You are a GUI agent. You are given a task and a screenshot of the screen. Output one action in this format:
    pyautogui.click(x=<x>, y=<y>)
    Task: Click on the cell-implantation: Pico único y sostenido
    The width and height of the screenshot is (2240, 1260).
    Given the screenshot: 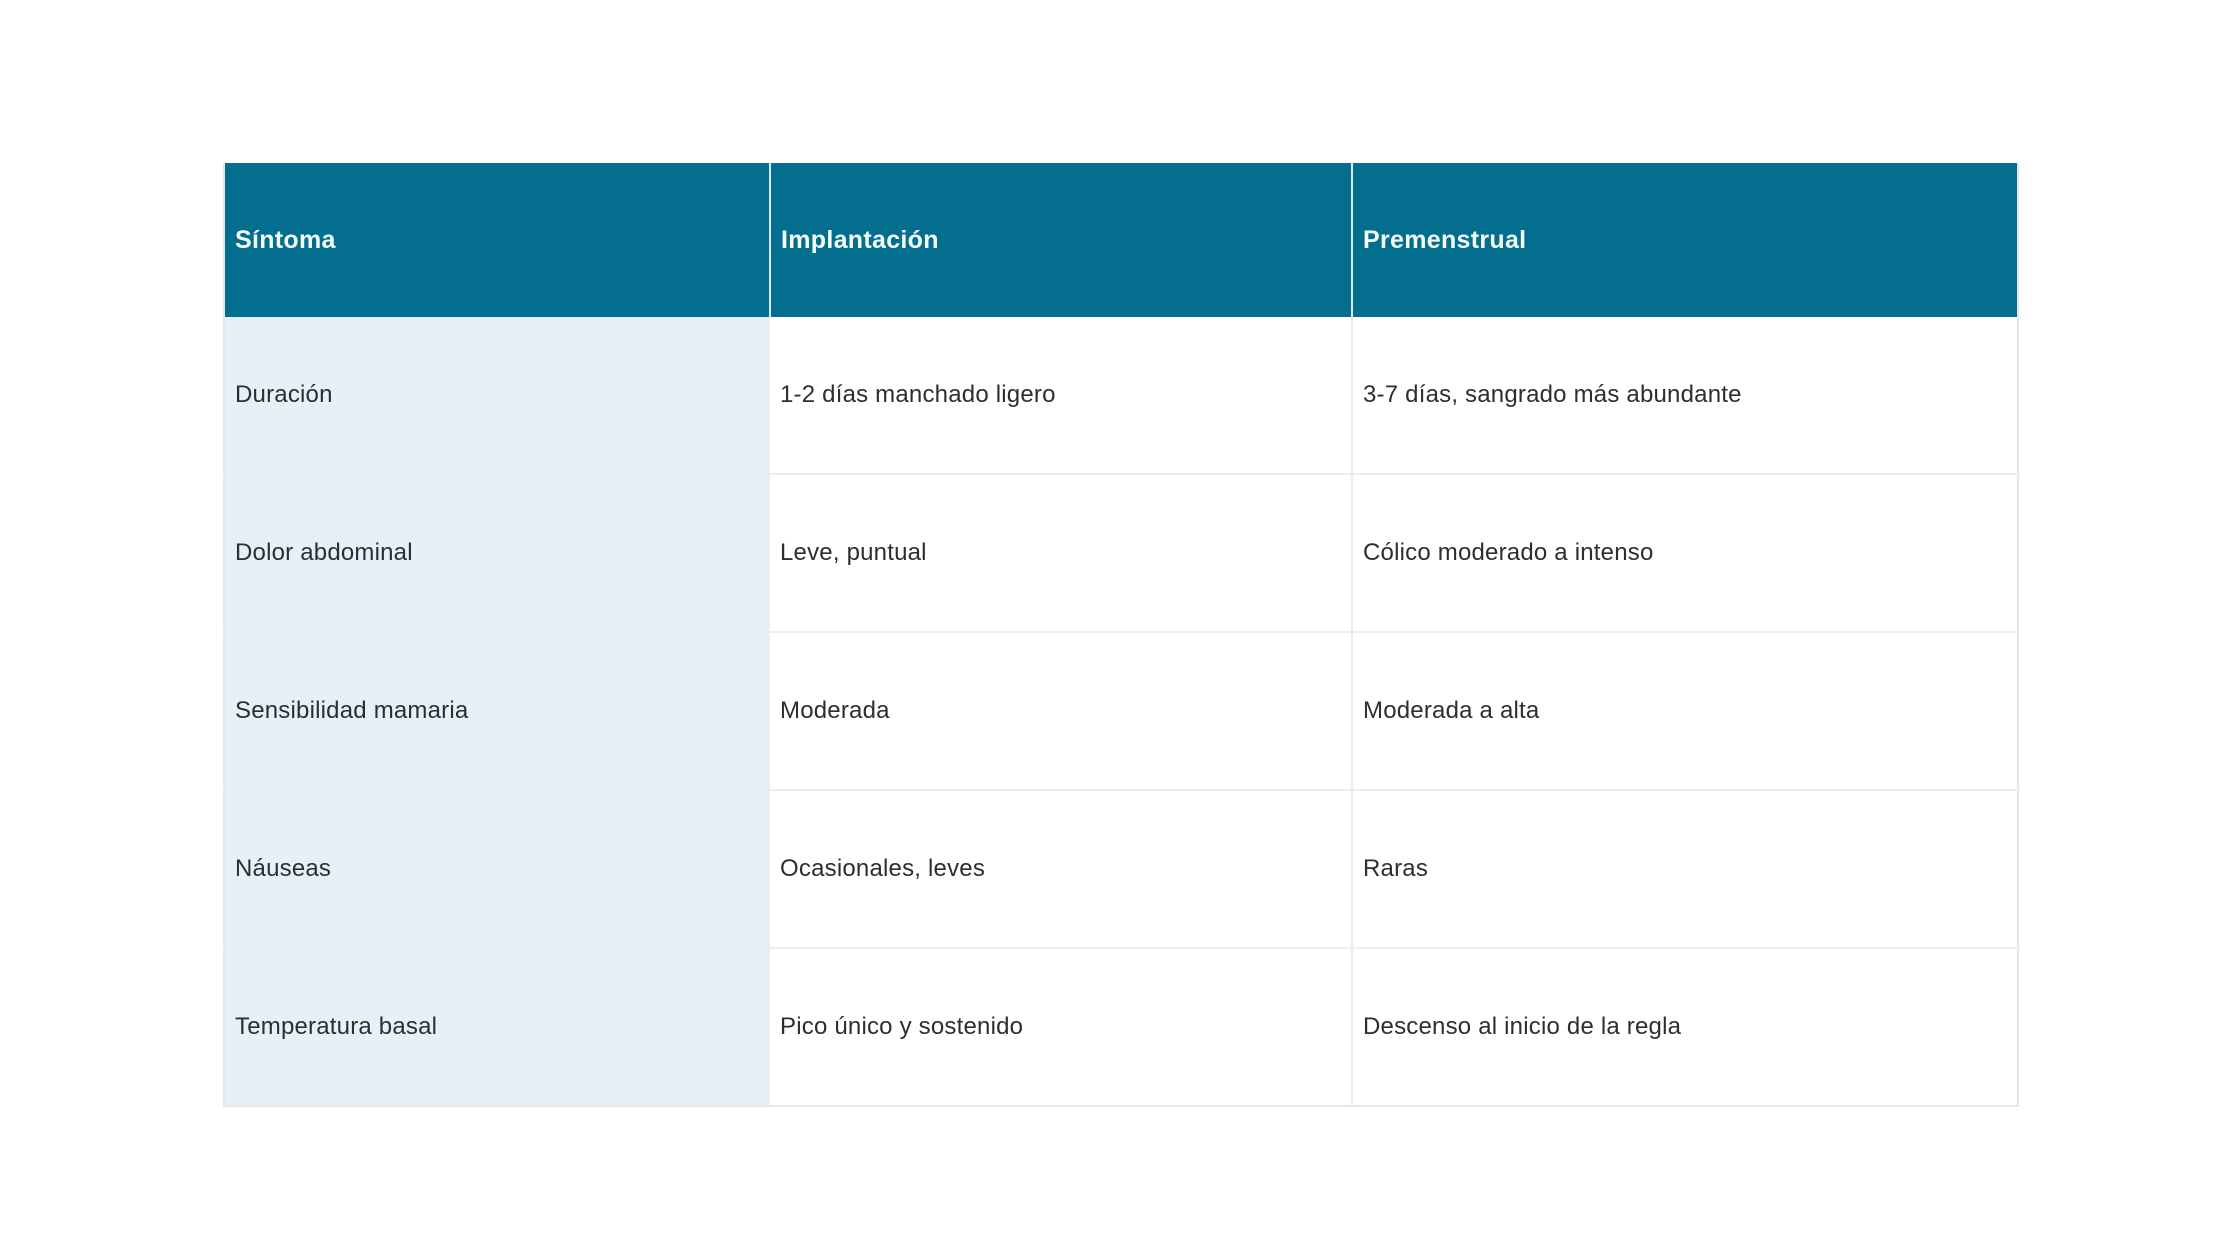 What is the action you would take?
    pyautogui.click(x=1061, y=1027)
    